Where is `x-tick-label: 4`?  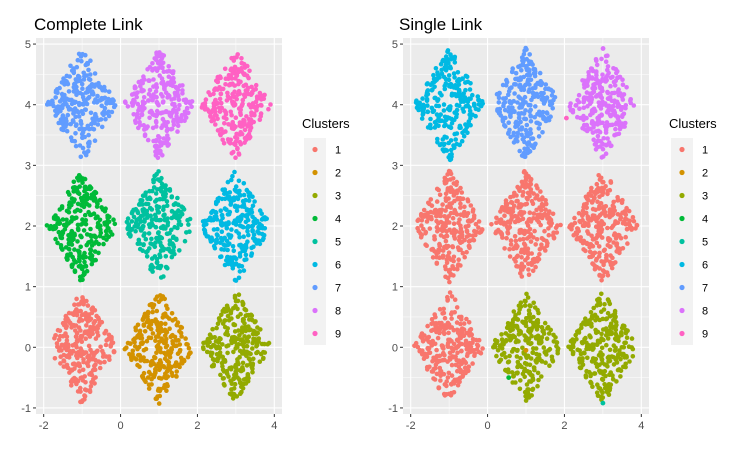 x-tick-label: 4 is located at coordinates (274, 426).